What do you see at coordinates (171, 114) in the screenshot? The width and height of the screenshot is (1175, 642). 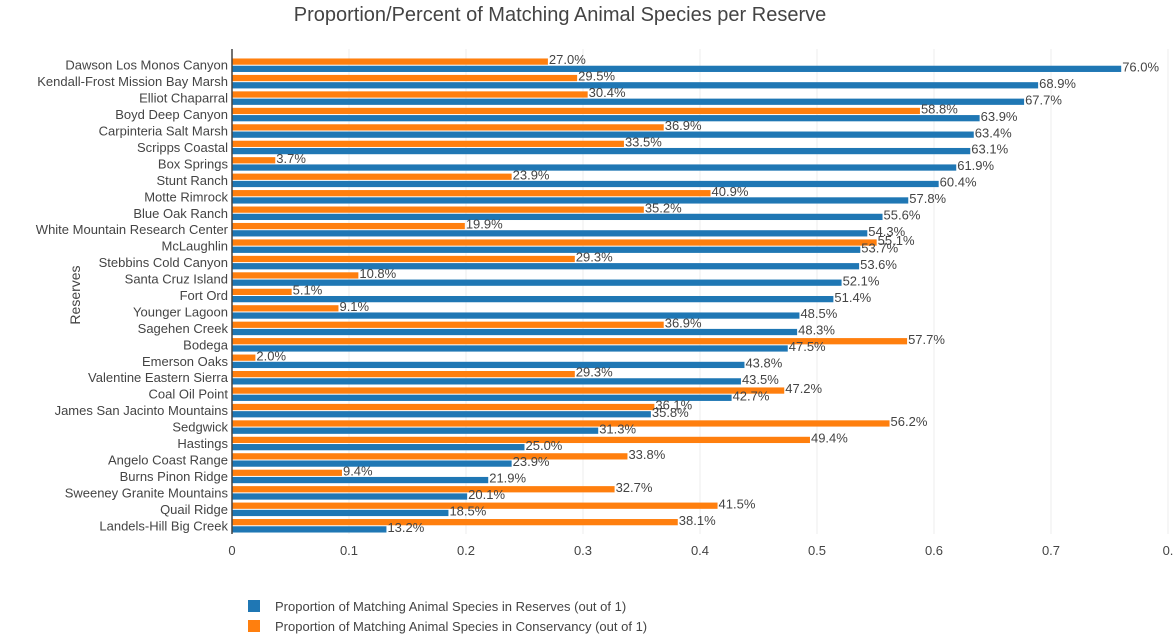 I see `y-tick-label: Boyd Deep Canyon` at bounding box center [171, 114].